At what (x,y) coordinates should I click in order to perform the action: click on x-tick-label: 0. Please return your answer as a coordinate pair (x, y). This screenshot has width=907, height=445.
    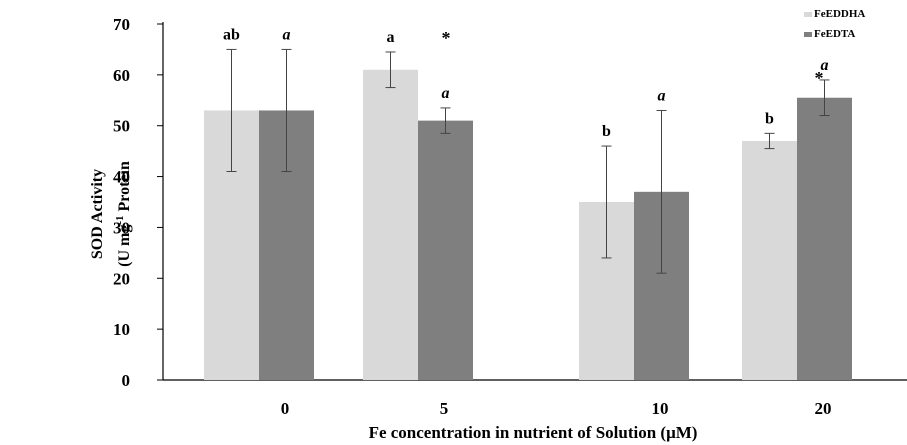
    Looking at the image, I should click on (285, 408).